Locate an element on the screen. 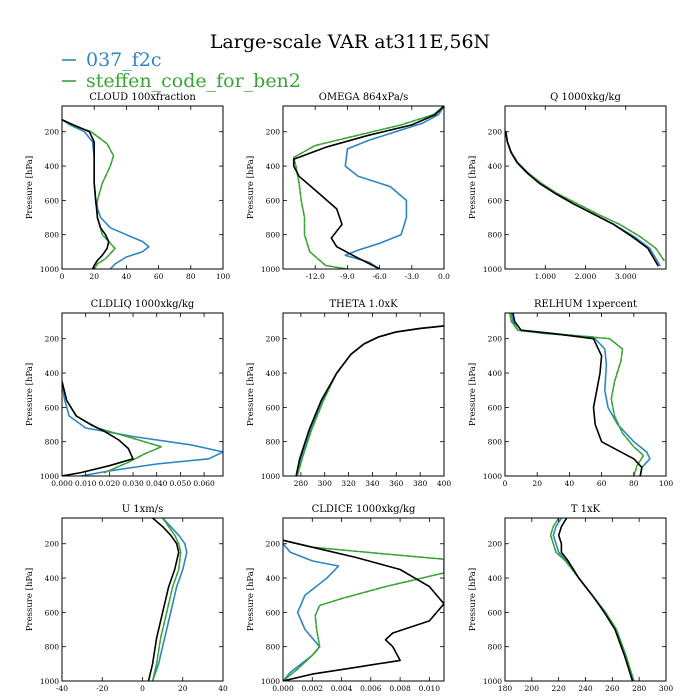 This screenshot has width=700, height=700. legend-label-steffen: steffen_code_for_ben2 is located at coordinates (193, 81).